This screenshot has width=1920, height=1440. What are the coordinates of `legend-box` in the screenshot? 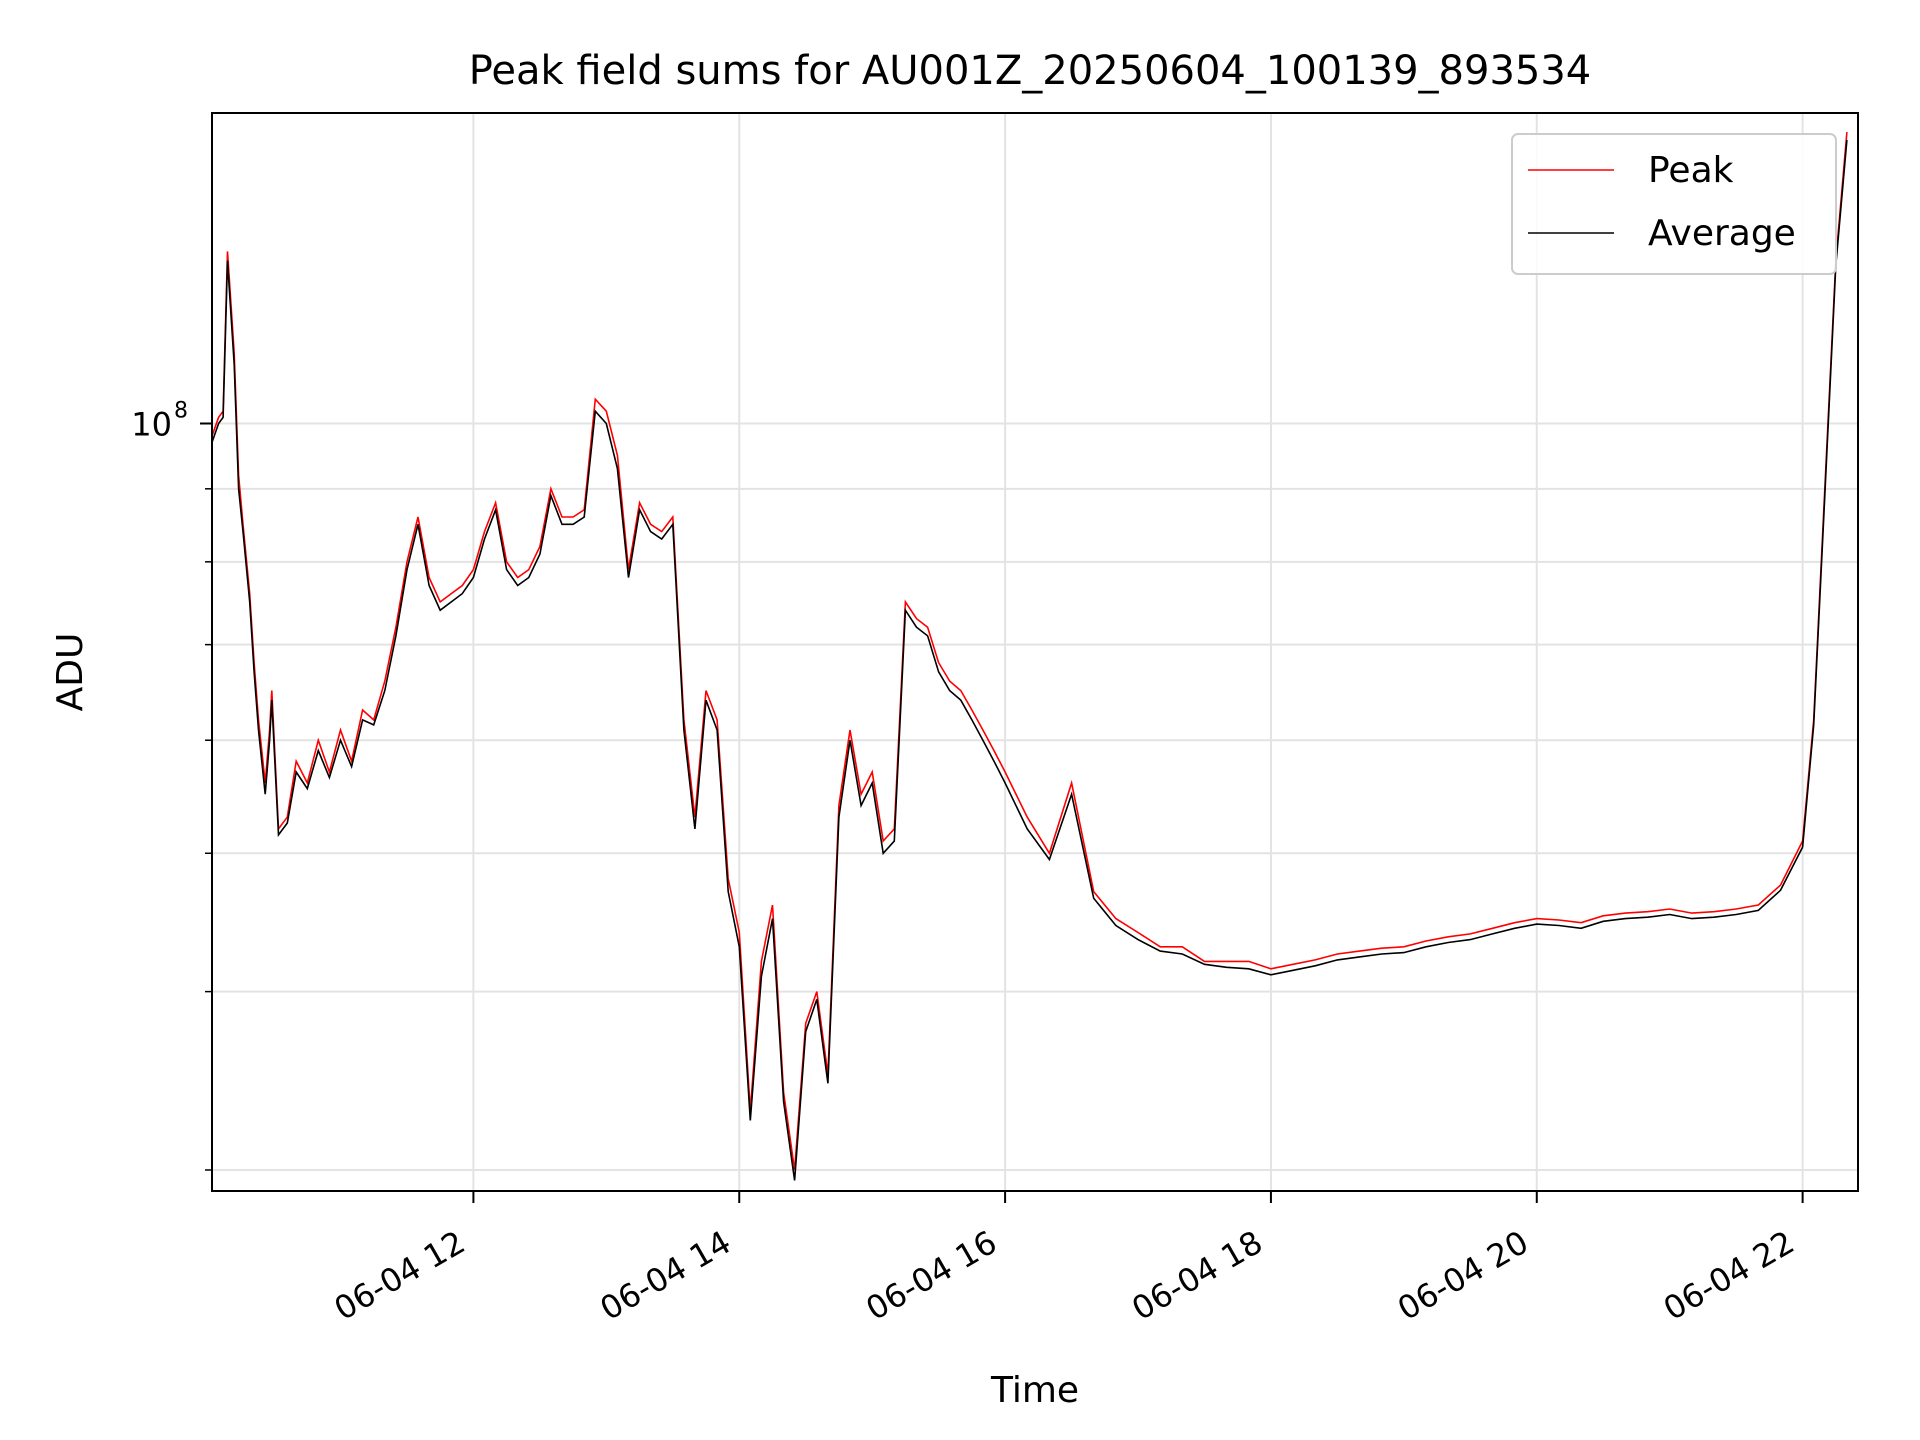 It's located at (1674, 204).